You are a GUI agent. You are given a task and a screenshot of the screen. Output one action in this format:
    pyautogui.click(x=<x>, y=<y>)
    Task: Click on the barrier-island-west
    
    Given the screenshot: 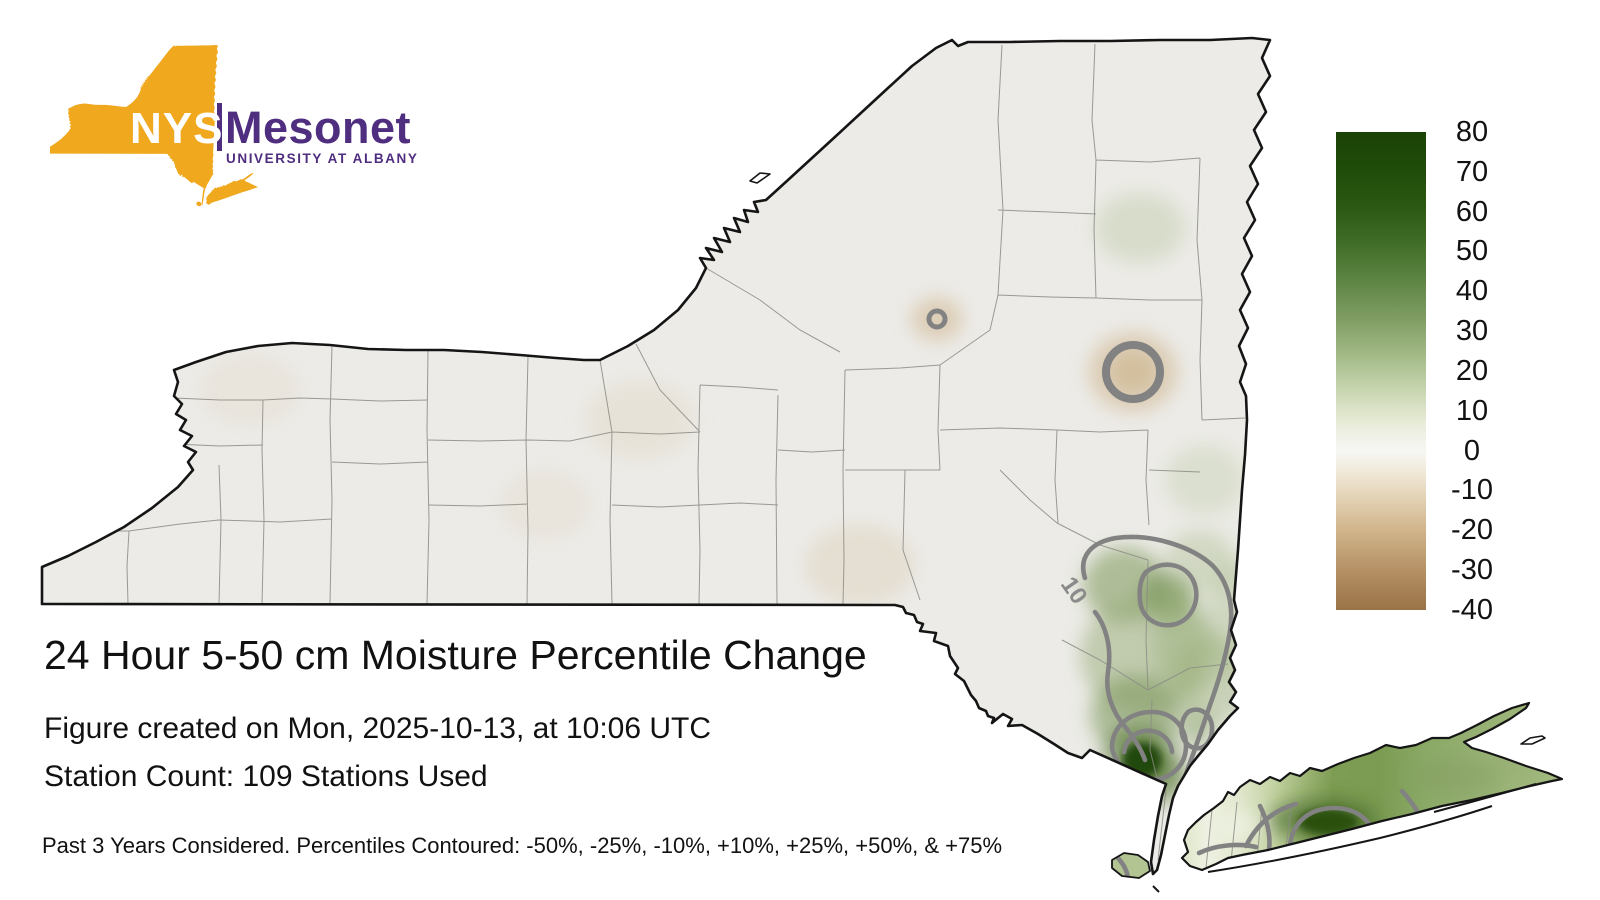 What is the action you would take?
    pyautogui.click(x=1350, y=839)
    